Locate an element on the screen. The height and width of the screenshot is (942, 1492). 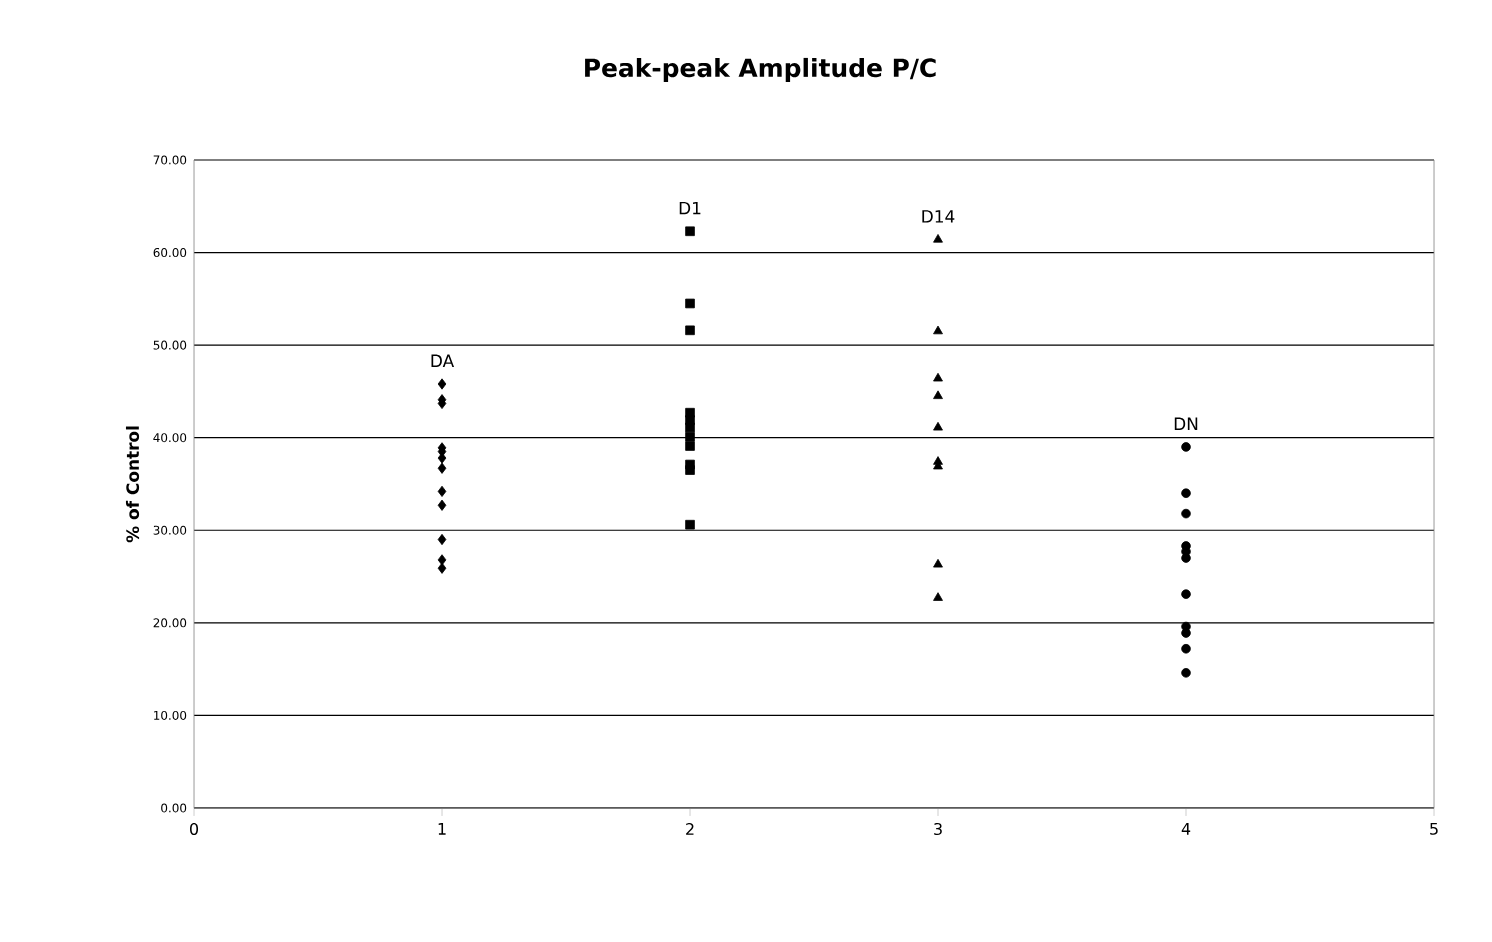
chart-title: Peak-peak Amplitude P/C is located at coordinates (760, 70).